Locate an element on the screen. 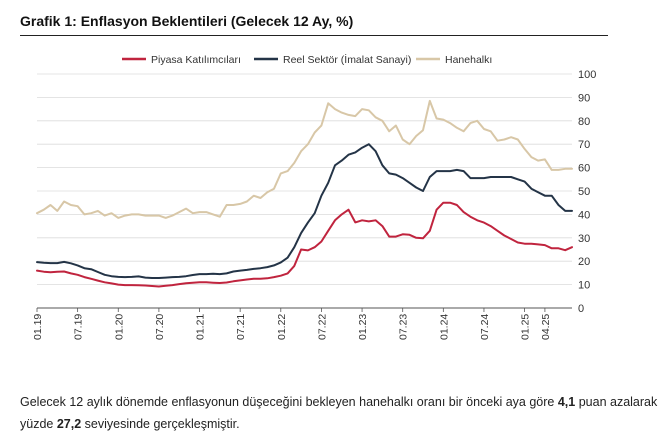  legend-item: Reel Sektör (İmalat Sanayi) is located at coordinates (332, 59).